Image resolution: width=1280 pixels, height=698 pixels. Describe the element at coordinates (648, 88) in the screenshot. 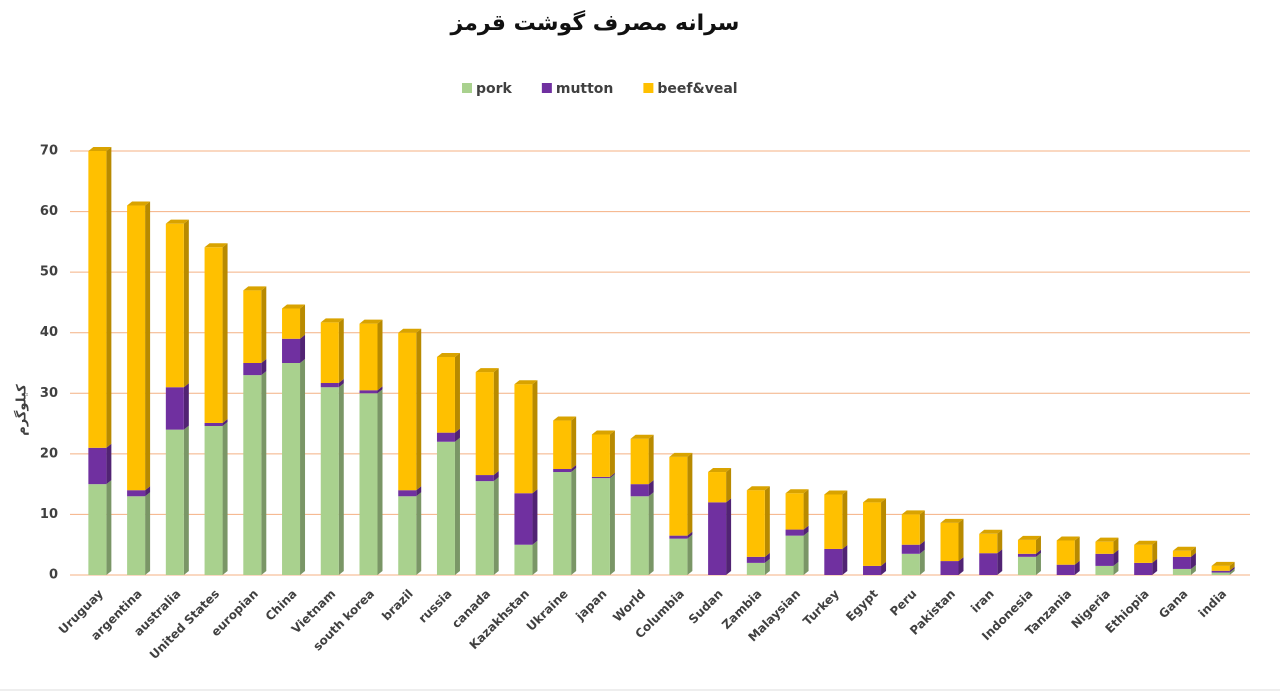

I see `legend-swatch` at that location.